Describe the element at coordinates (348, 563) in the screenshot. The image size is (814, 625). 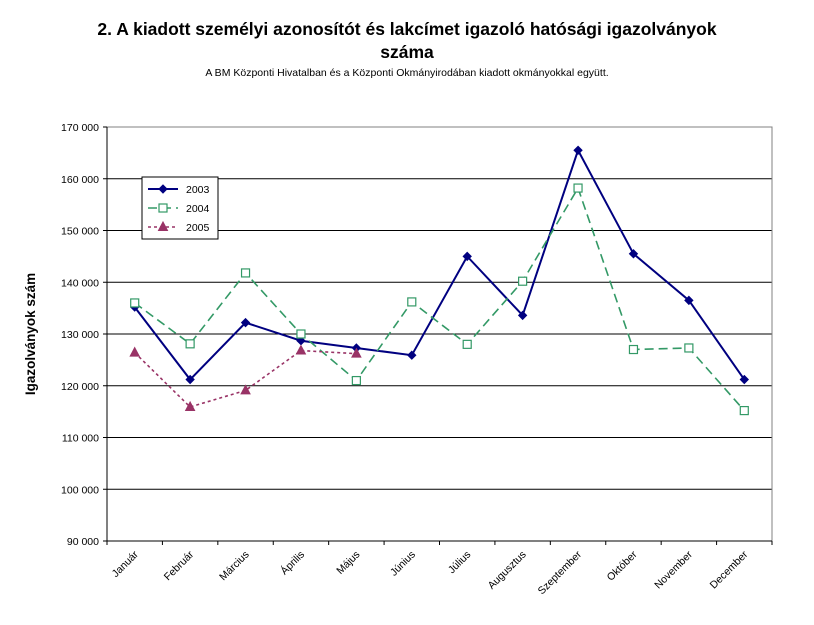
I see `x-tick-label: Május` at that location.